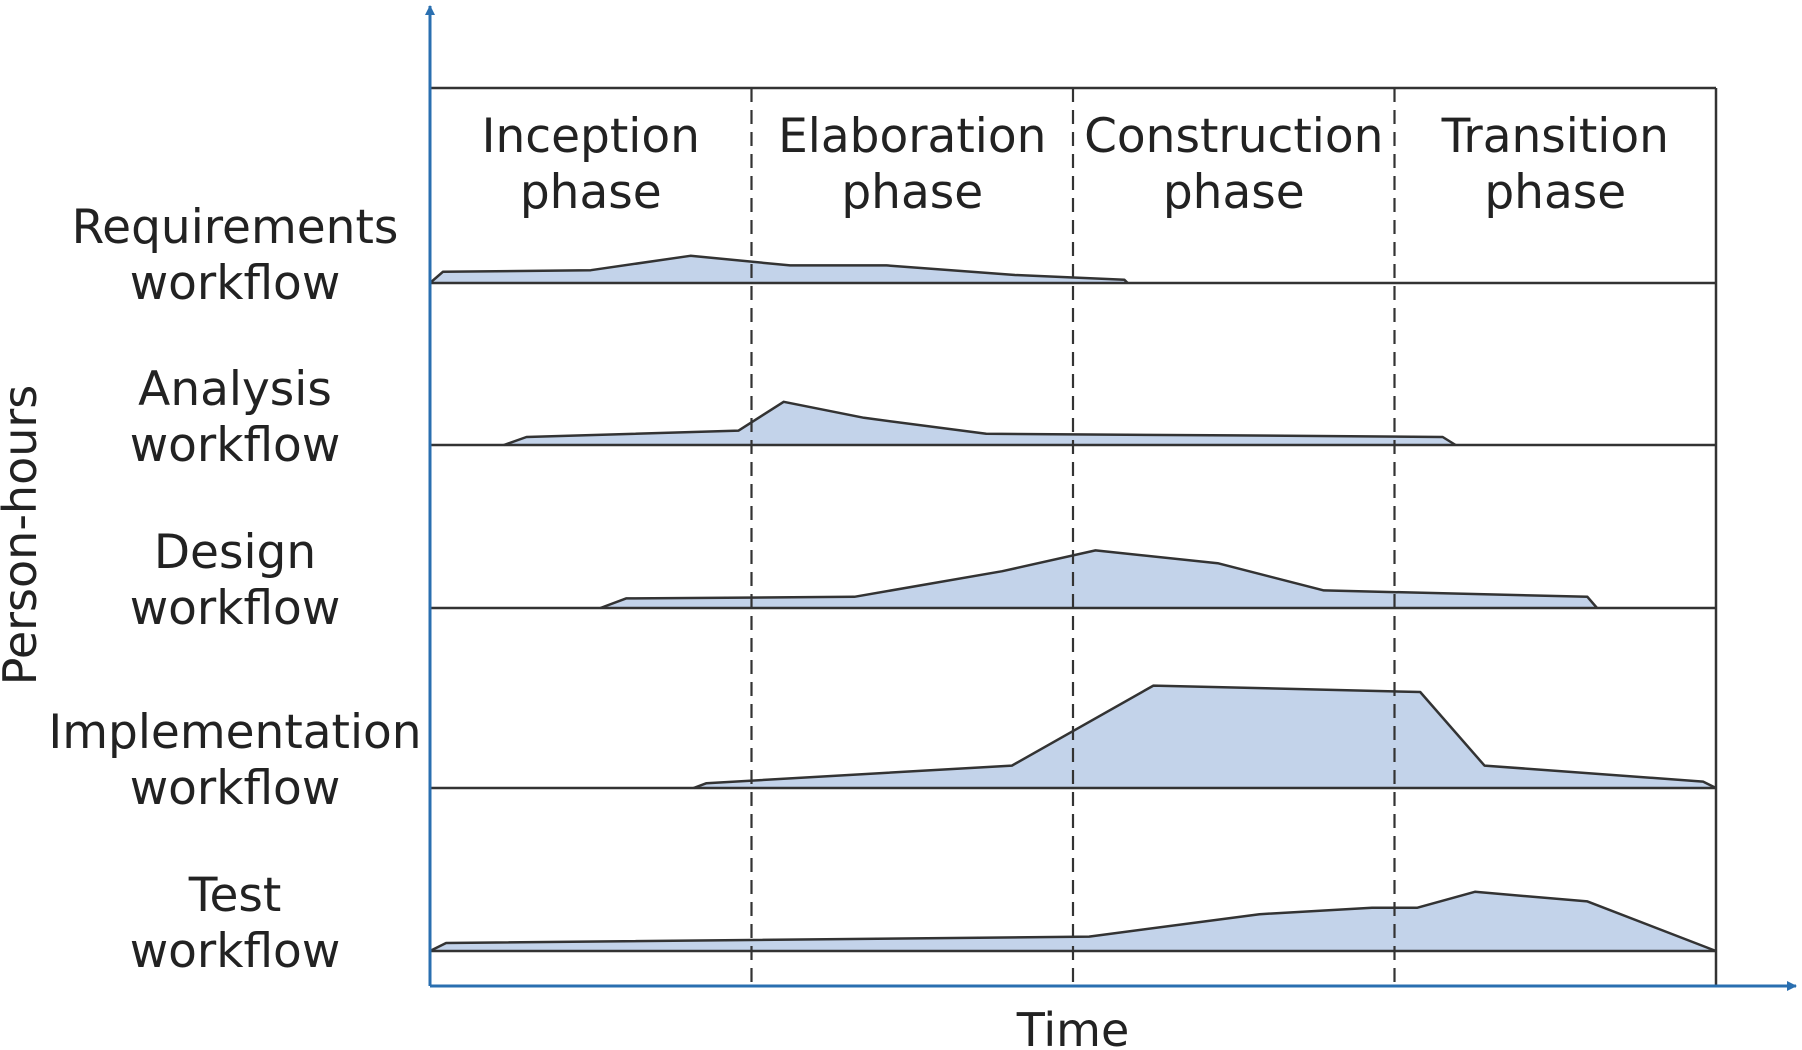 This screenshot has width=1802, height=1050. Describe the element at coordinates (912, 136) in the screenshot. I see `phase-label-1-line1: Elaboration` at that location.